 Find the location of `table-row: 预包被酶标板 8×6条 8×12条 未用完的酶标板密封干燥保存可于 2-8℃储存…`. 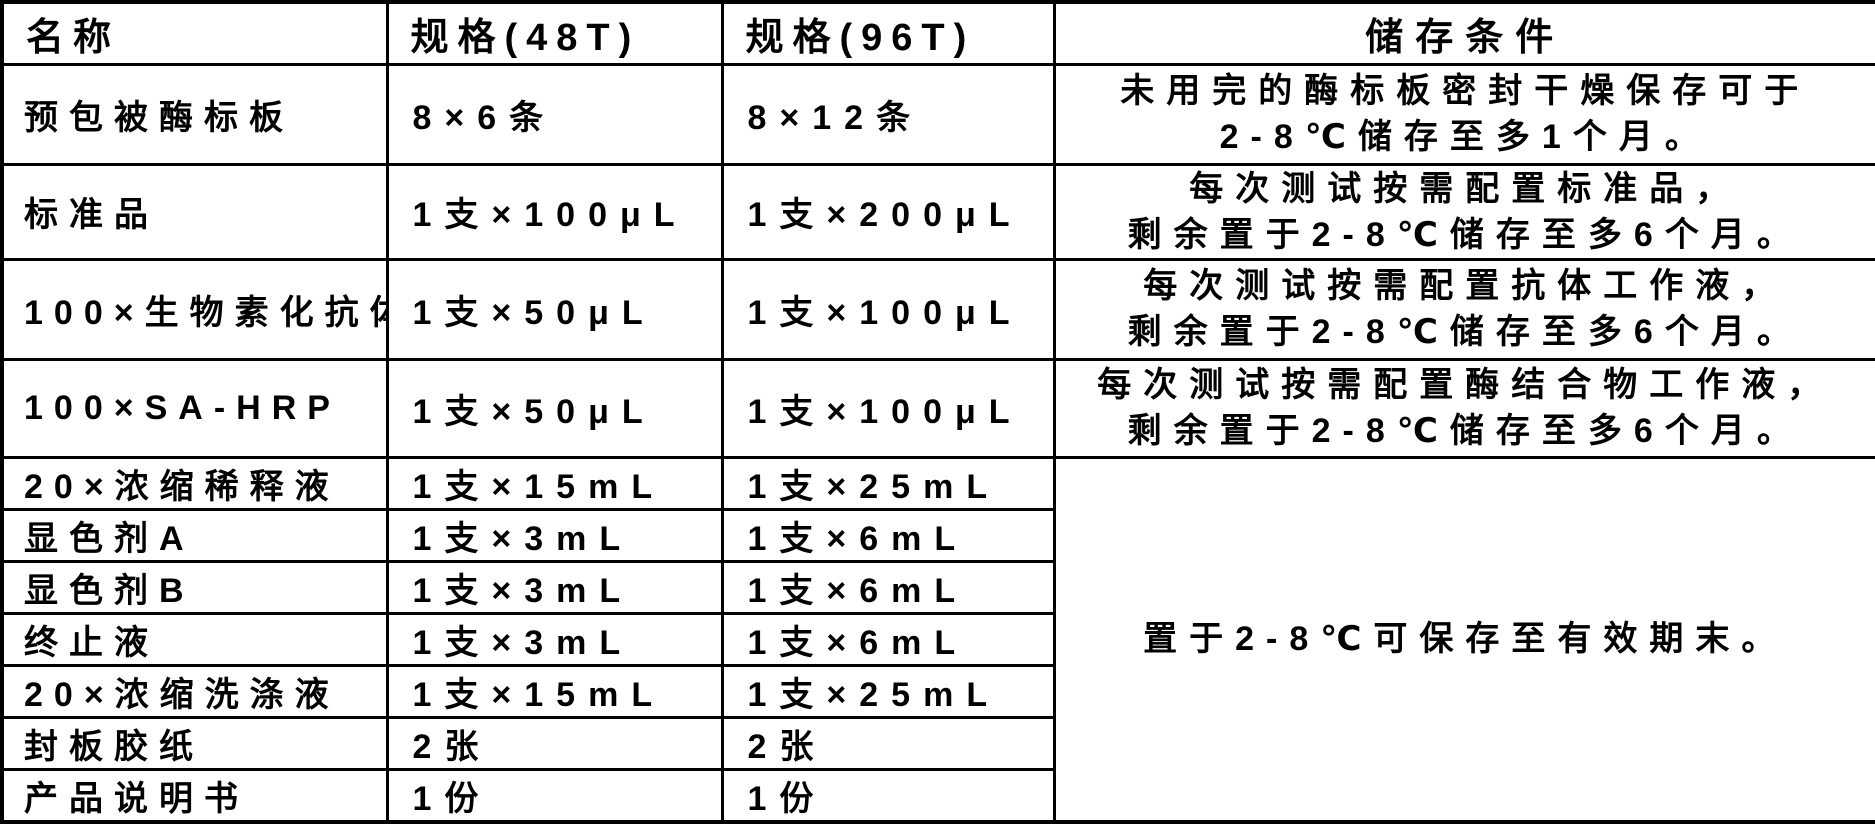

table-row: 预包被酶标板 8×6条 8×12条 未用完的酶标板密封干燥保存可于 2-8℃储存… is located at coordinates (938, 114).